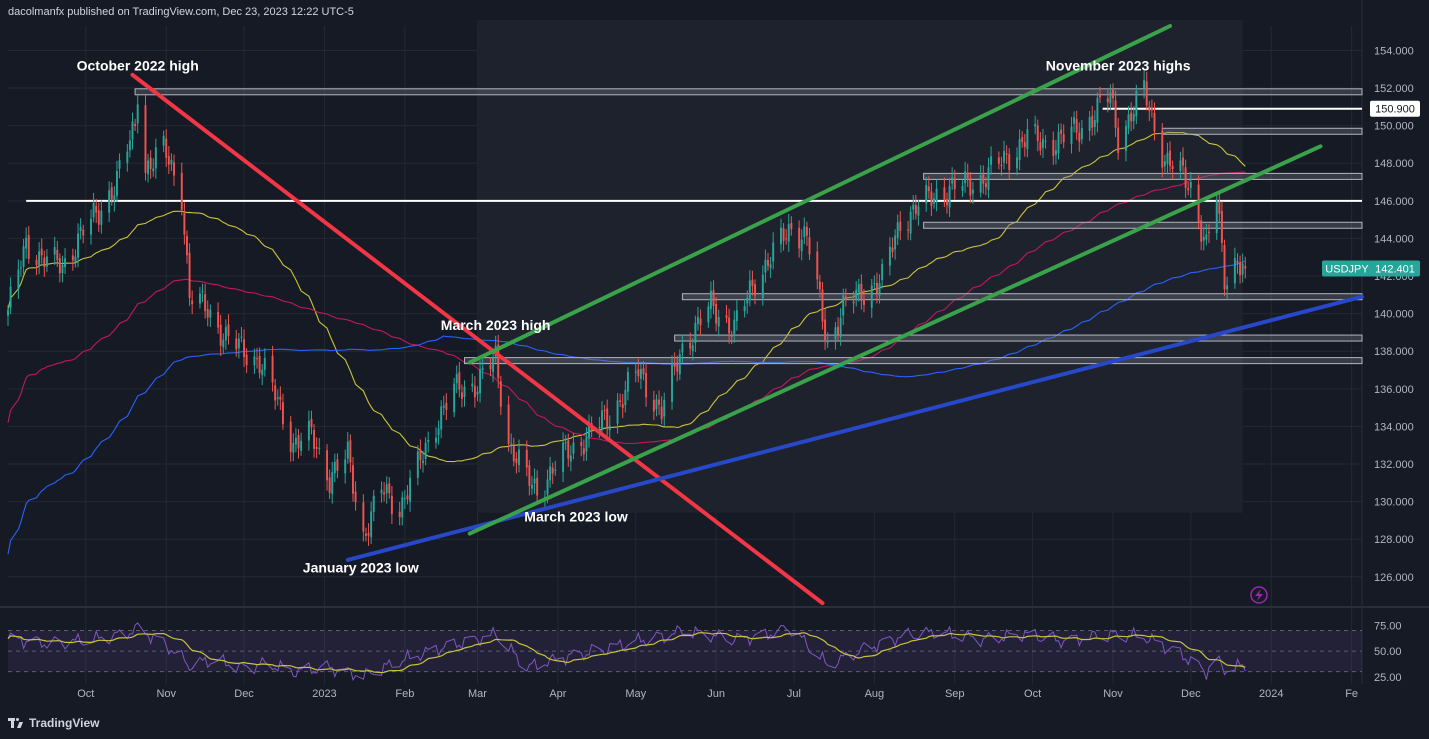  Describe the element at coordinates (1394, 164) in the screenshot. I see `price-tick-label: 148.000` at that location.